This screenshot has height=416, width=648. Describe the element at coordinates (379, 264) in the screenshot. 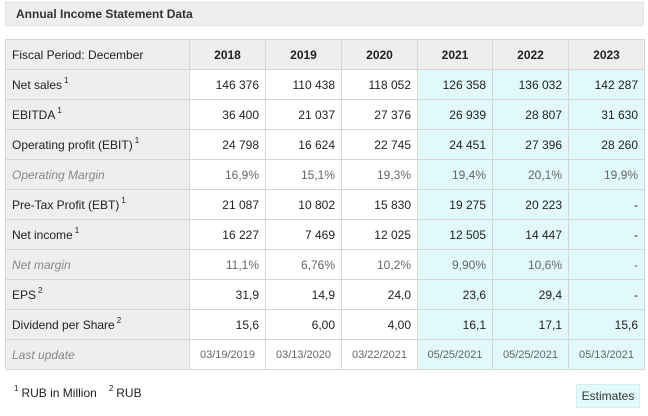

I see `value-cell: 10,2%` at that location.